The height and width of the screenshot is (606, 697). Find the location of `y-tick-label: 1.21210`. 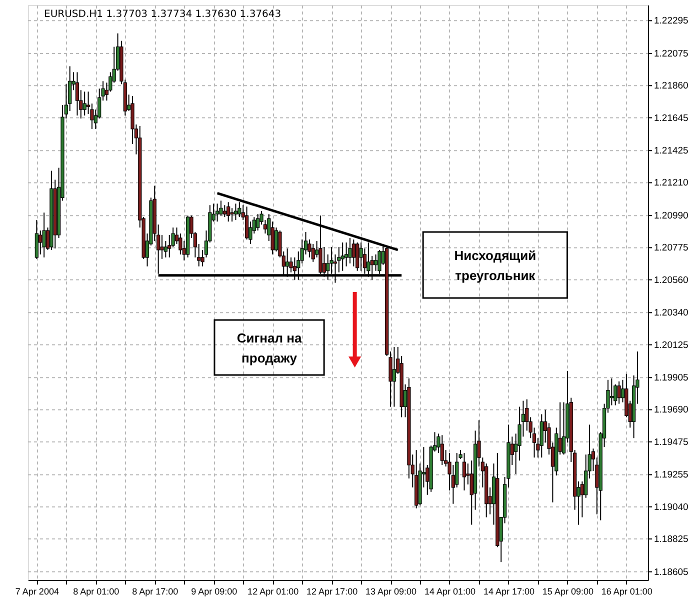

y-tick-label: 1.21210 is located at coordinates (671, 183).